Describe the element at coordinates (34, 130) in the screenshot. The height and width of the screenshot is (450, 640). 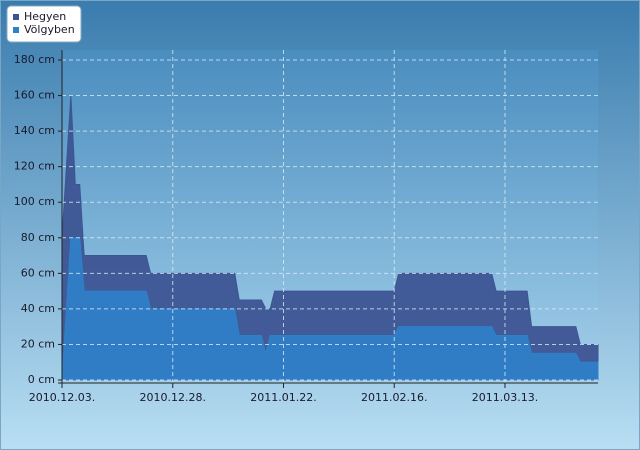
I see `y-tick-label: 140 cm` at that location.